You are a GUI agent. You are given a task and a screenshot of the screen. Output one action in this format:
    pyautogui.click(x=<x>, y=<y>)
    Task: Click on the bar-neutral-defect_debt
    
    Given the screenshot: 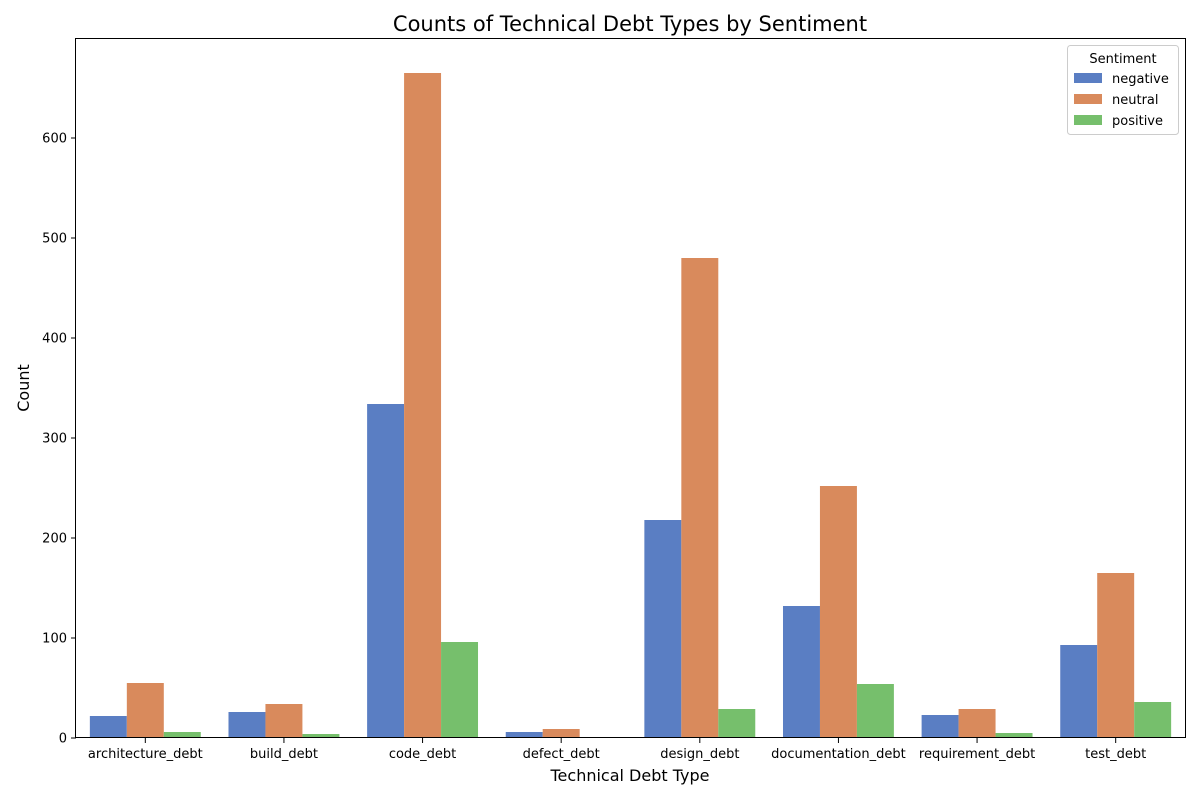 What is the action you would take?
    pyautogui.click(x=561, y=733)
    